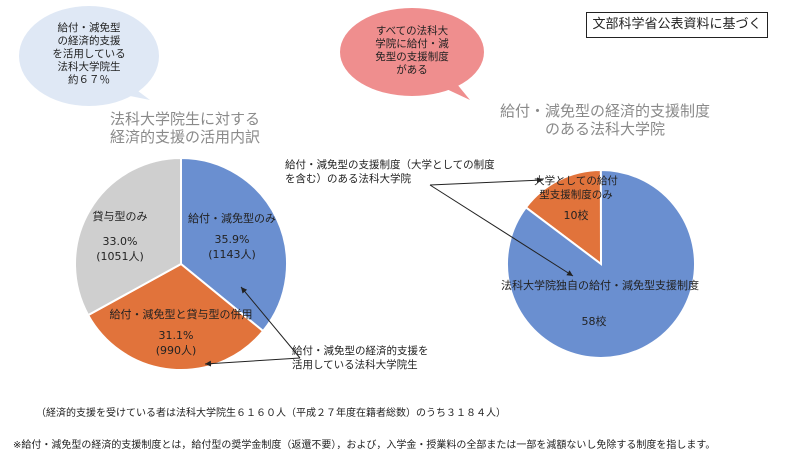 The image size is (800, 463). I want to click on slice-label-left-0: 給付・減免型のみ, so click(232, 218).